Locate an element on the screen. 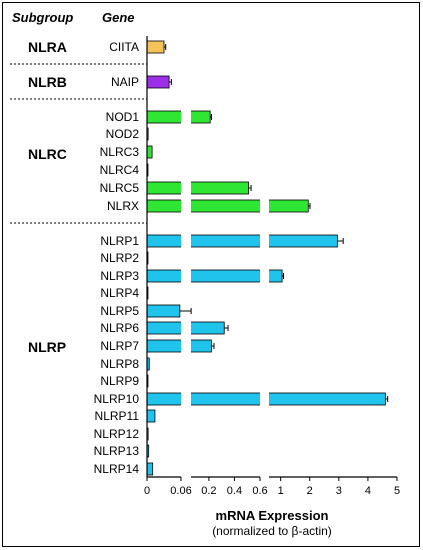 This screenshot has height=550, width=423. x-tick-label: 4 is located at coordinates (368, 491).